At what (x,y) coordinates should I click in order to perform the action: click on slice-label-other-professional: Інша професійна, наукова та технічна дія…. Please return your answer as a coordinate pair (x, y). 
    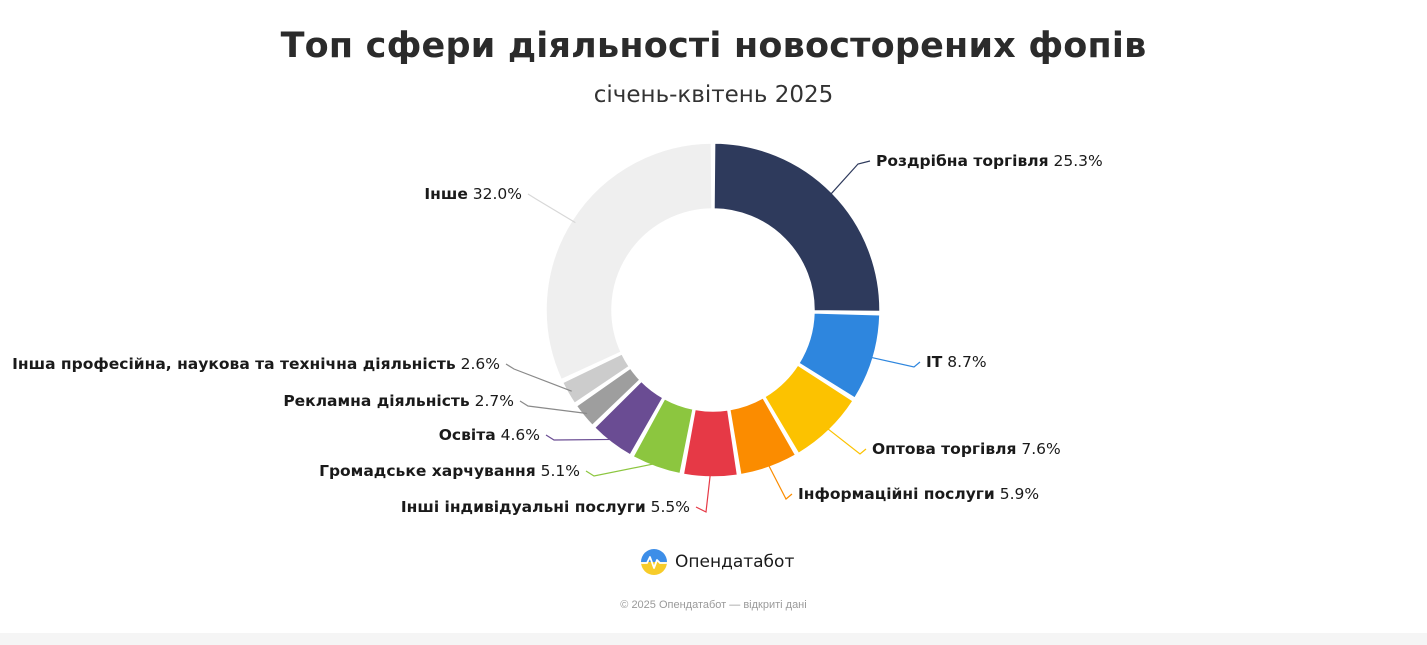
    Looking at the image, I should click on (256, 364).